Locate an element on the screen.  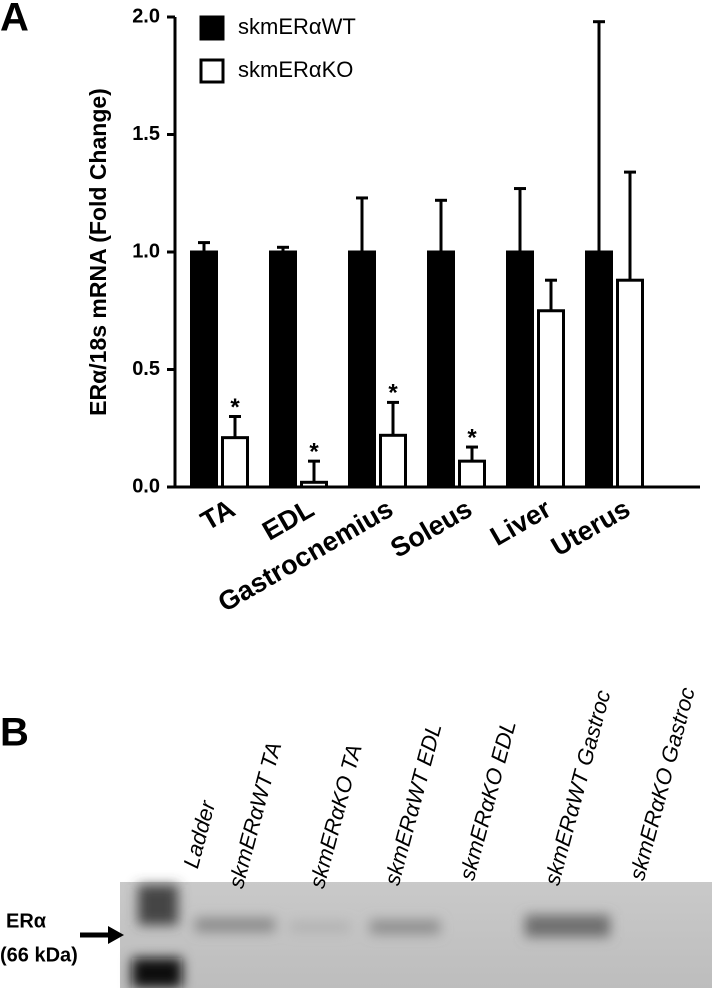
lane-label: skmERαKO TA is located at coordinates (335, 816).